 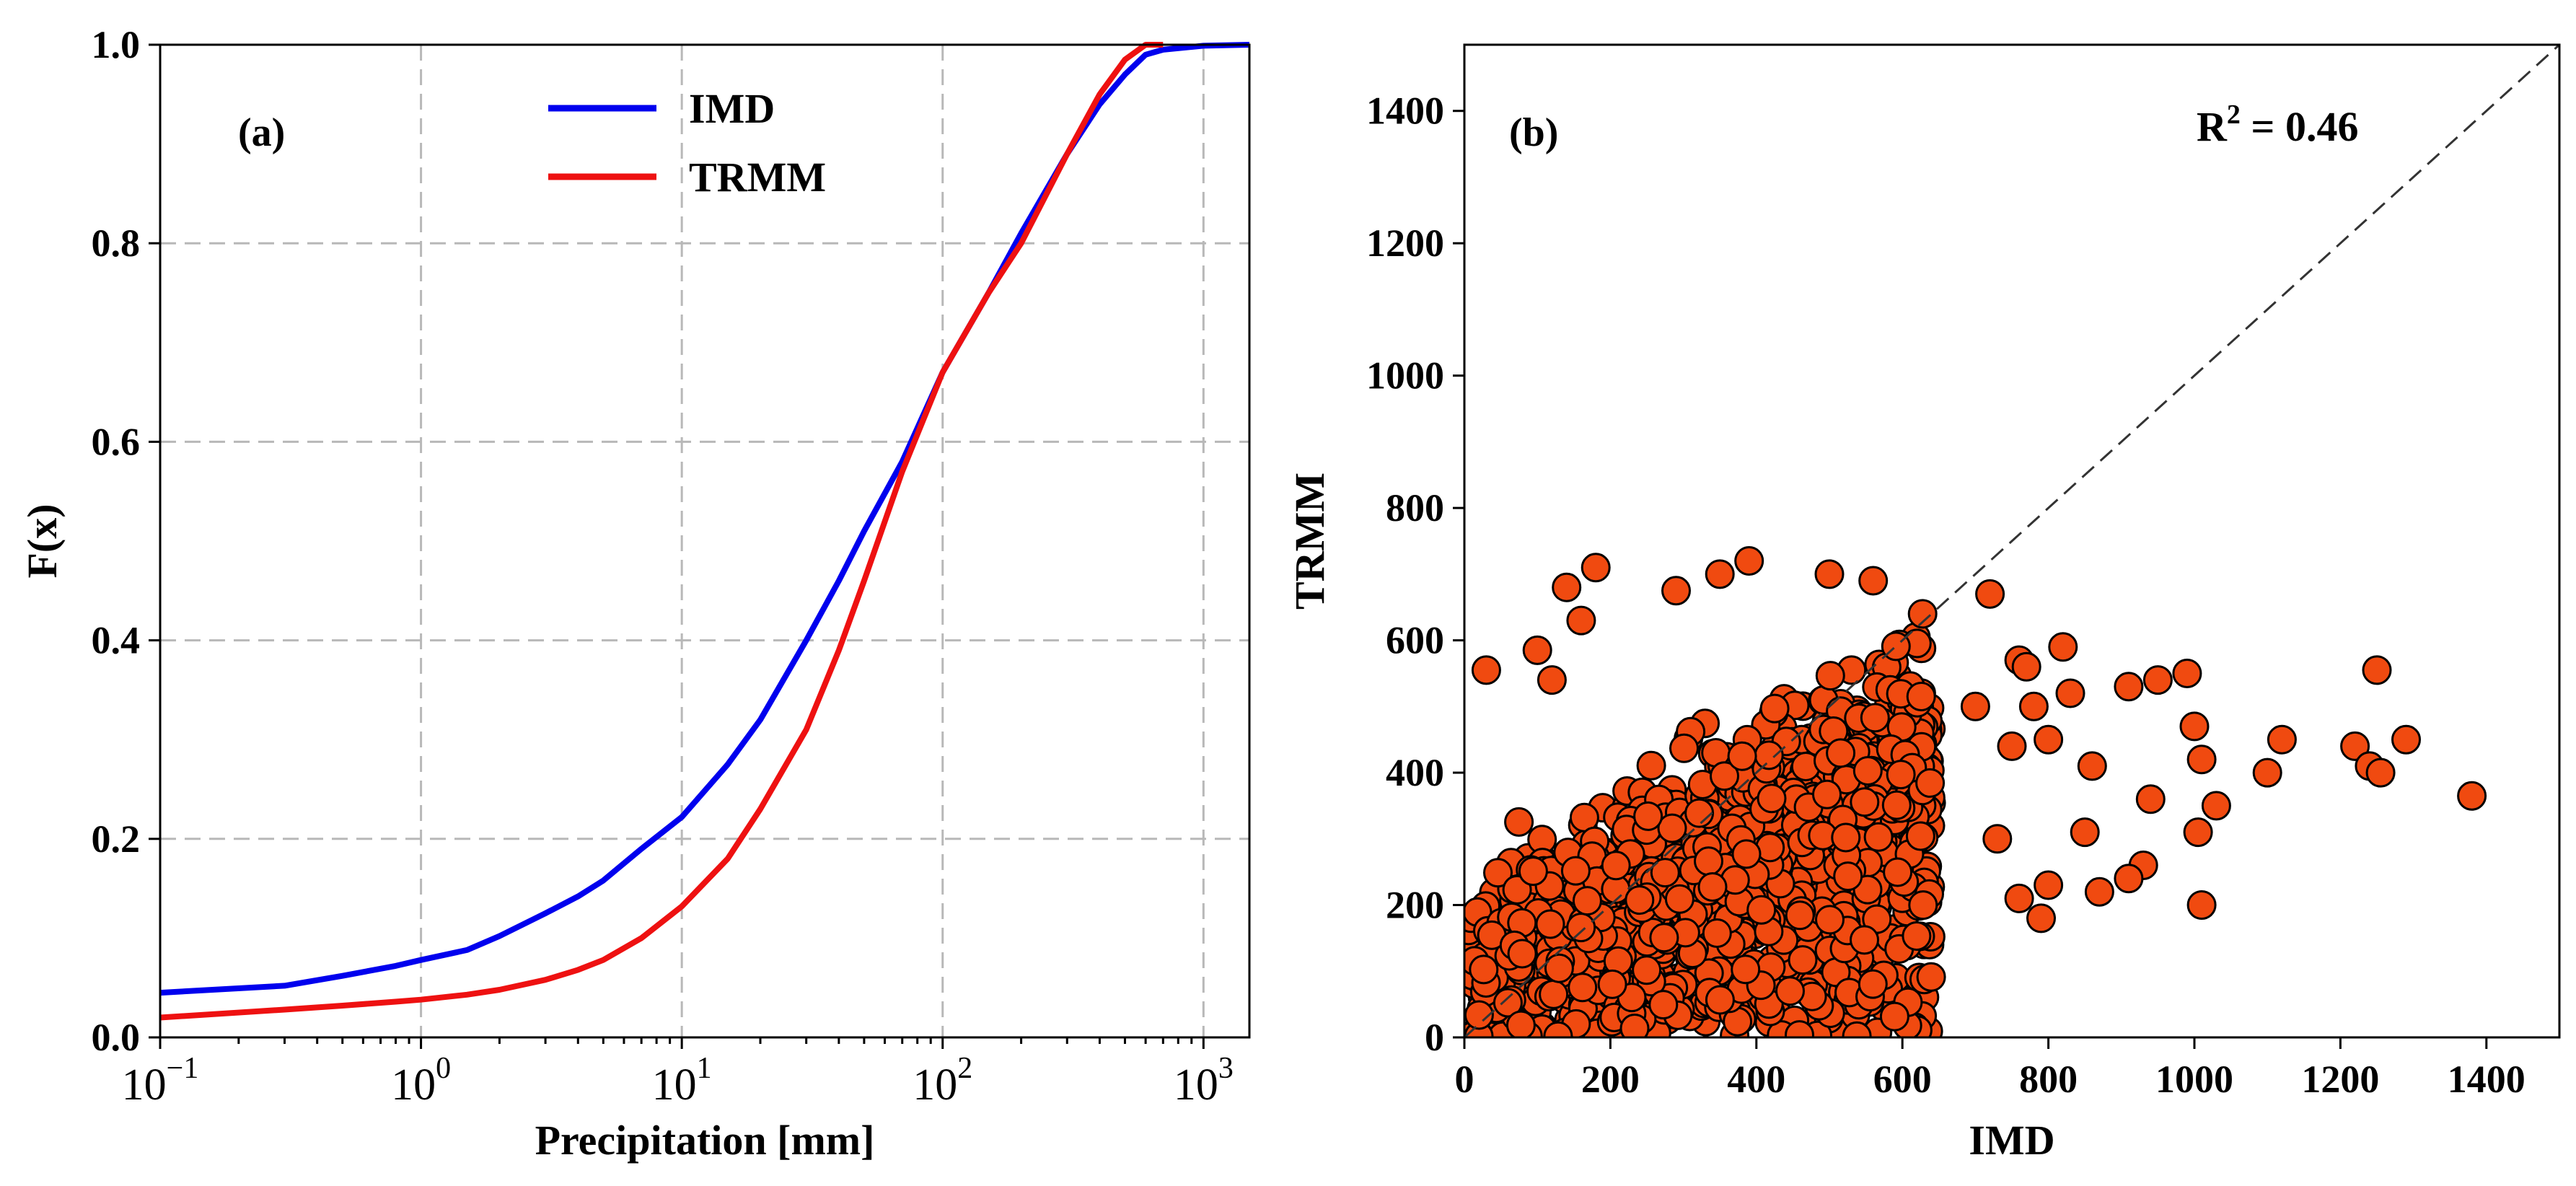 What do you see at coordinates (42, 541) in the screenshot?
I see `panel-a-ylabel: F(x)` at bounding box center [42, 541].